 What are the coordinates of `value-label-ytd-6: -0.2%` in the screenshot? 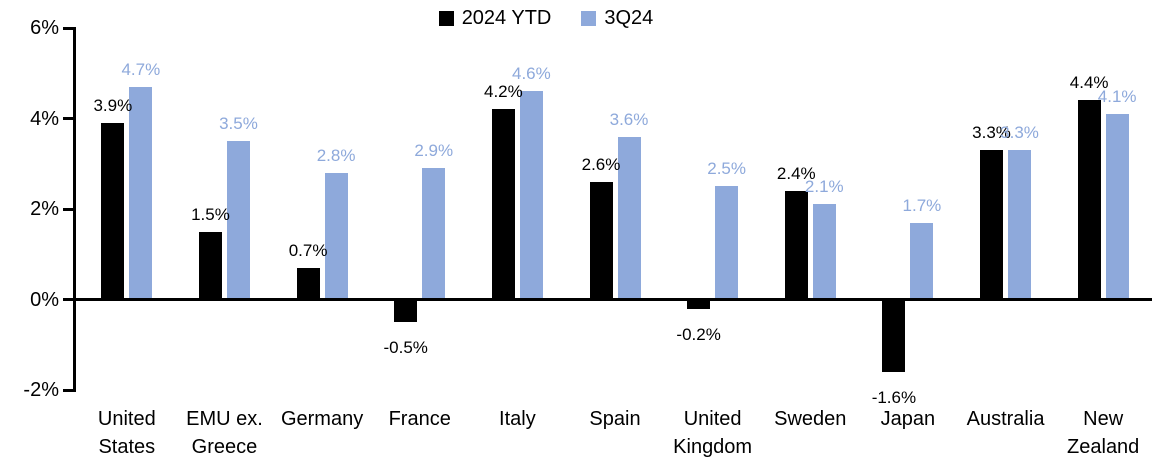 It's located at (698, 334).